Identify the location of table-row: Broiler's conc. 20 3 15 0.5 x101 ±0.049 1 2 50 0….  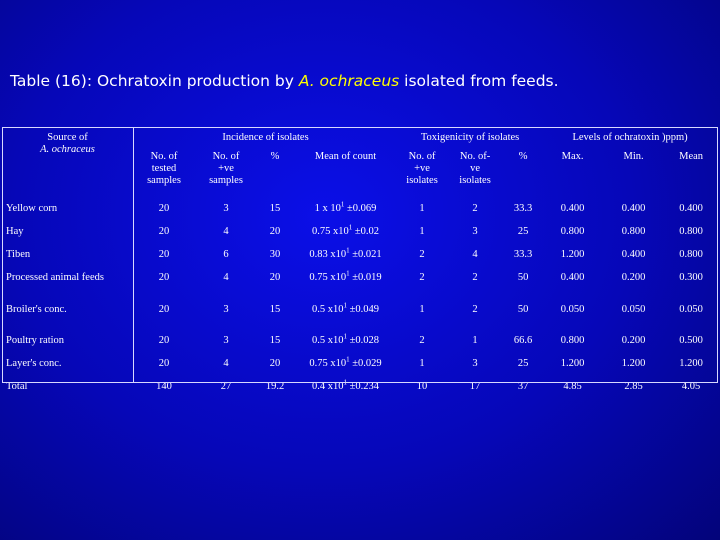
(360, 309).